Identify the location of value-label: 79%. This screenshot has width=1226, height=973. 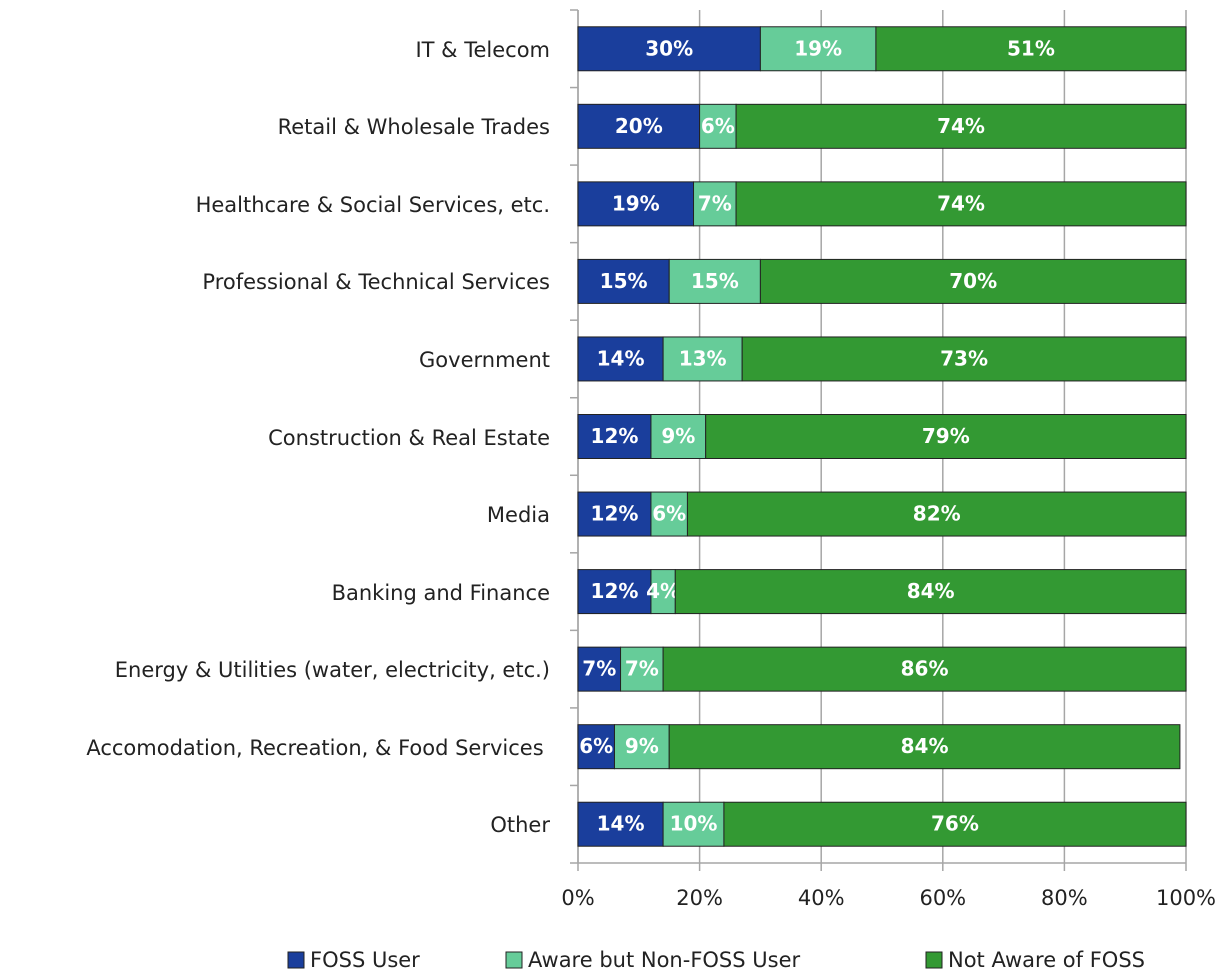
(946, 436).